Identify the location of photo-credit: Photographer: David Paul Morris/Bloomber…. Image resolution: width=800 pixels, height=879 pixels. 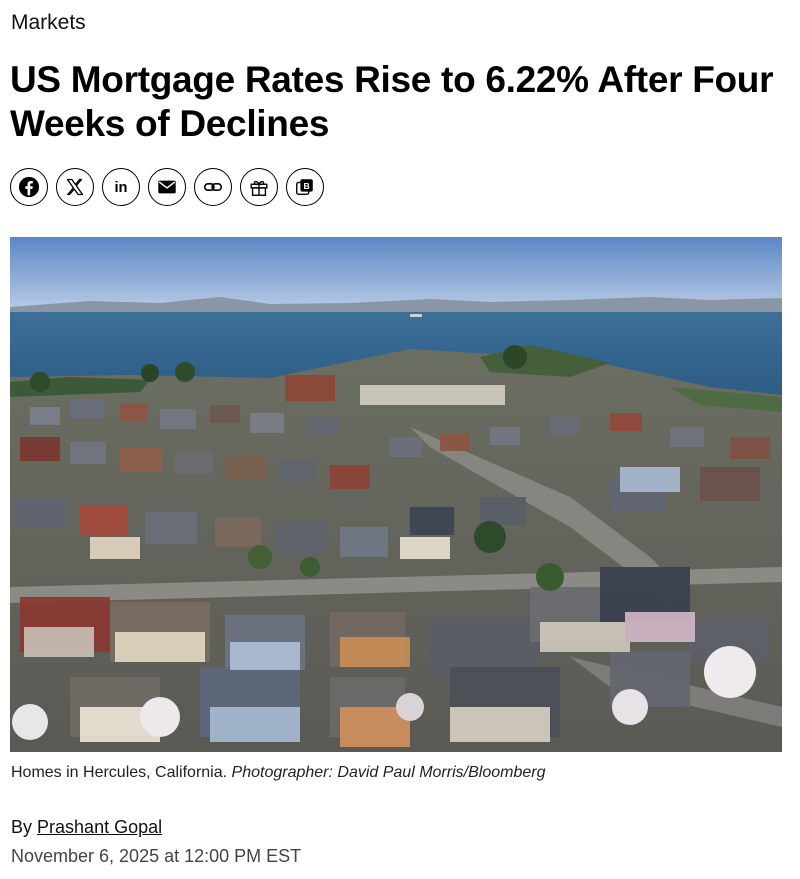
(388, 772).